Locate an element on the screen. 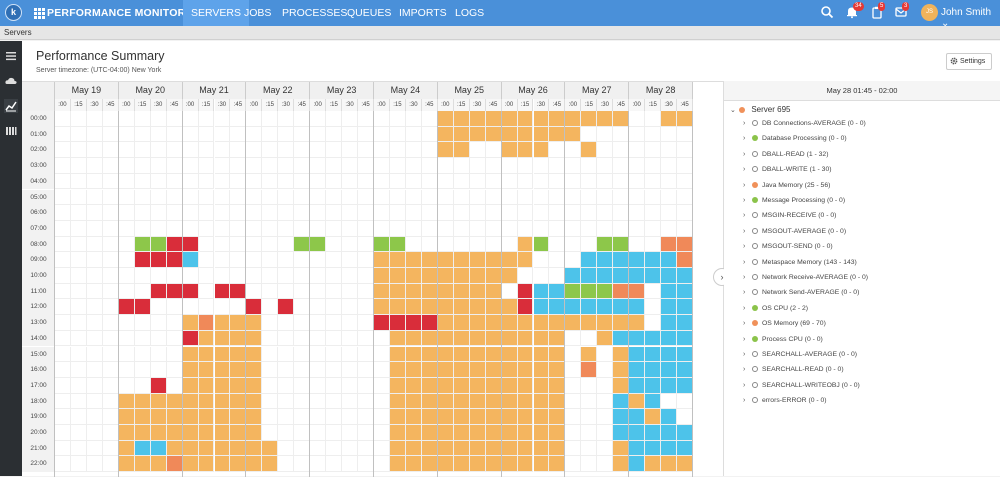  menu-icon is located at coordinates (11, 56).